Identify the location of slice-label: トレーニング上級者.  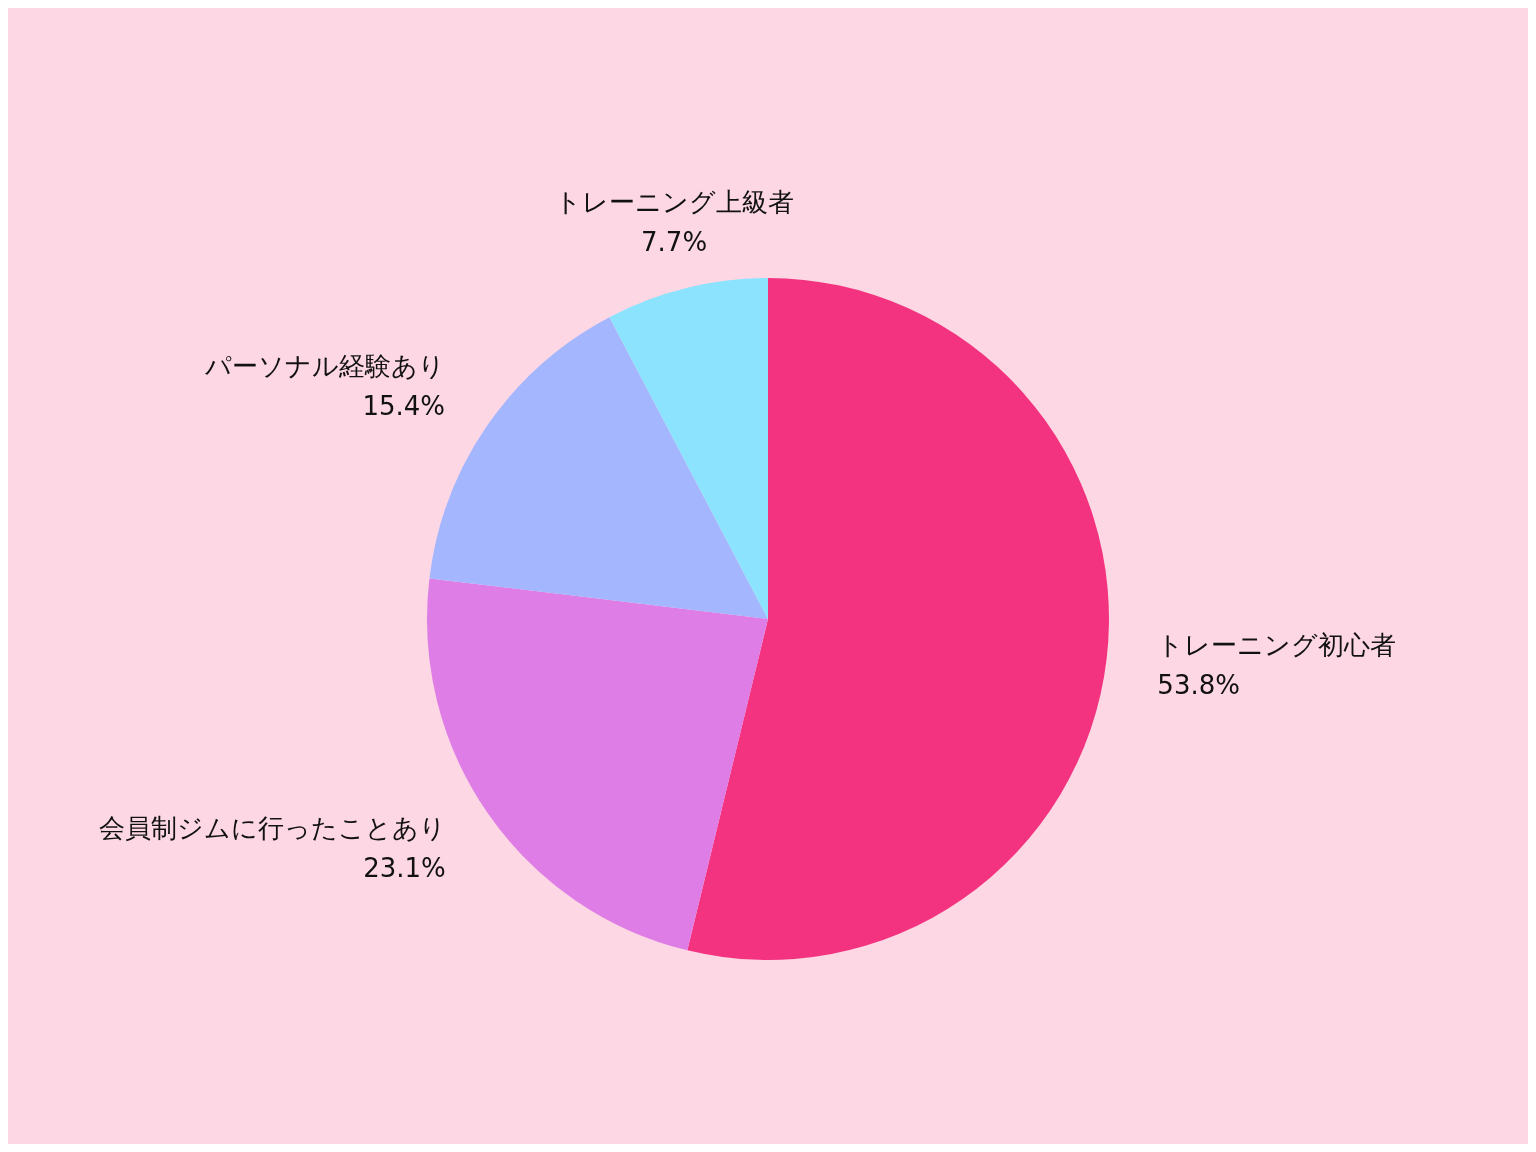
(674, 202).